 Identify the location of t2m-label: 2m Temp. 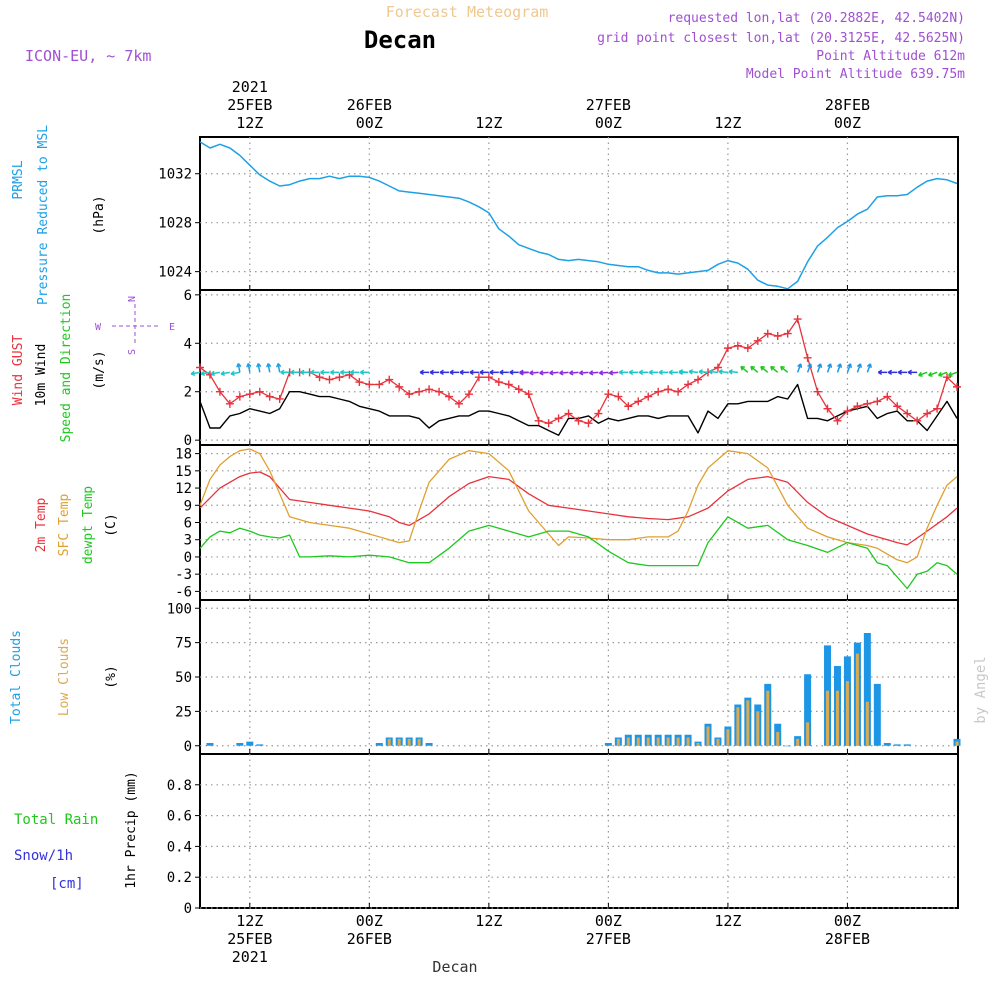
(41, 524).